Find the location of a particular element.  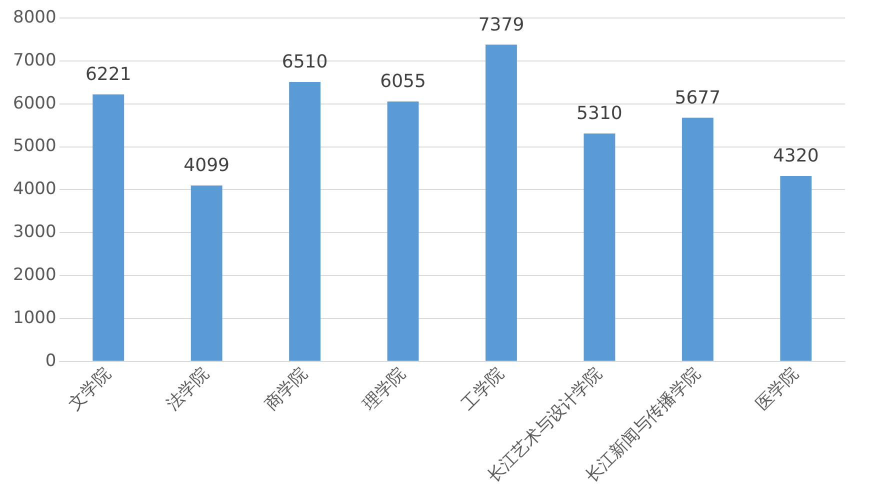

y-tick-label: 6000 is located at coordinates (34, 103).